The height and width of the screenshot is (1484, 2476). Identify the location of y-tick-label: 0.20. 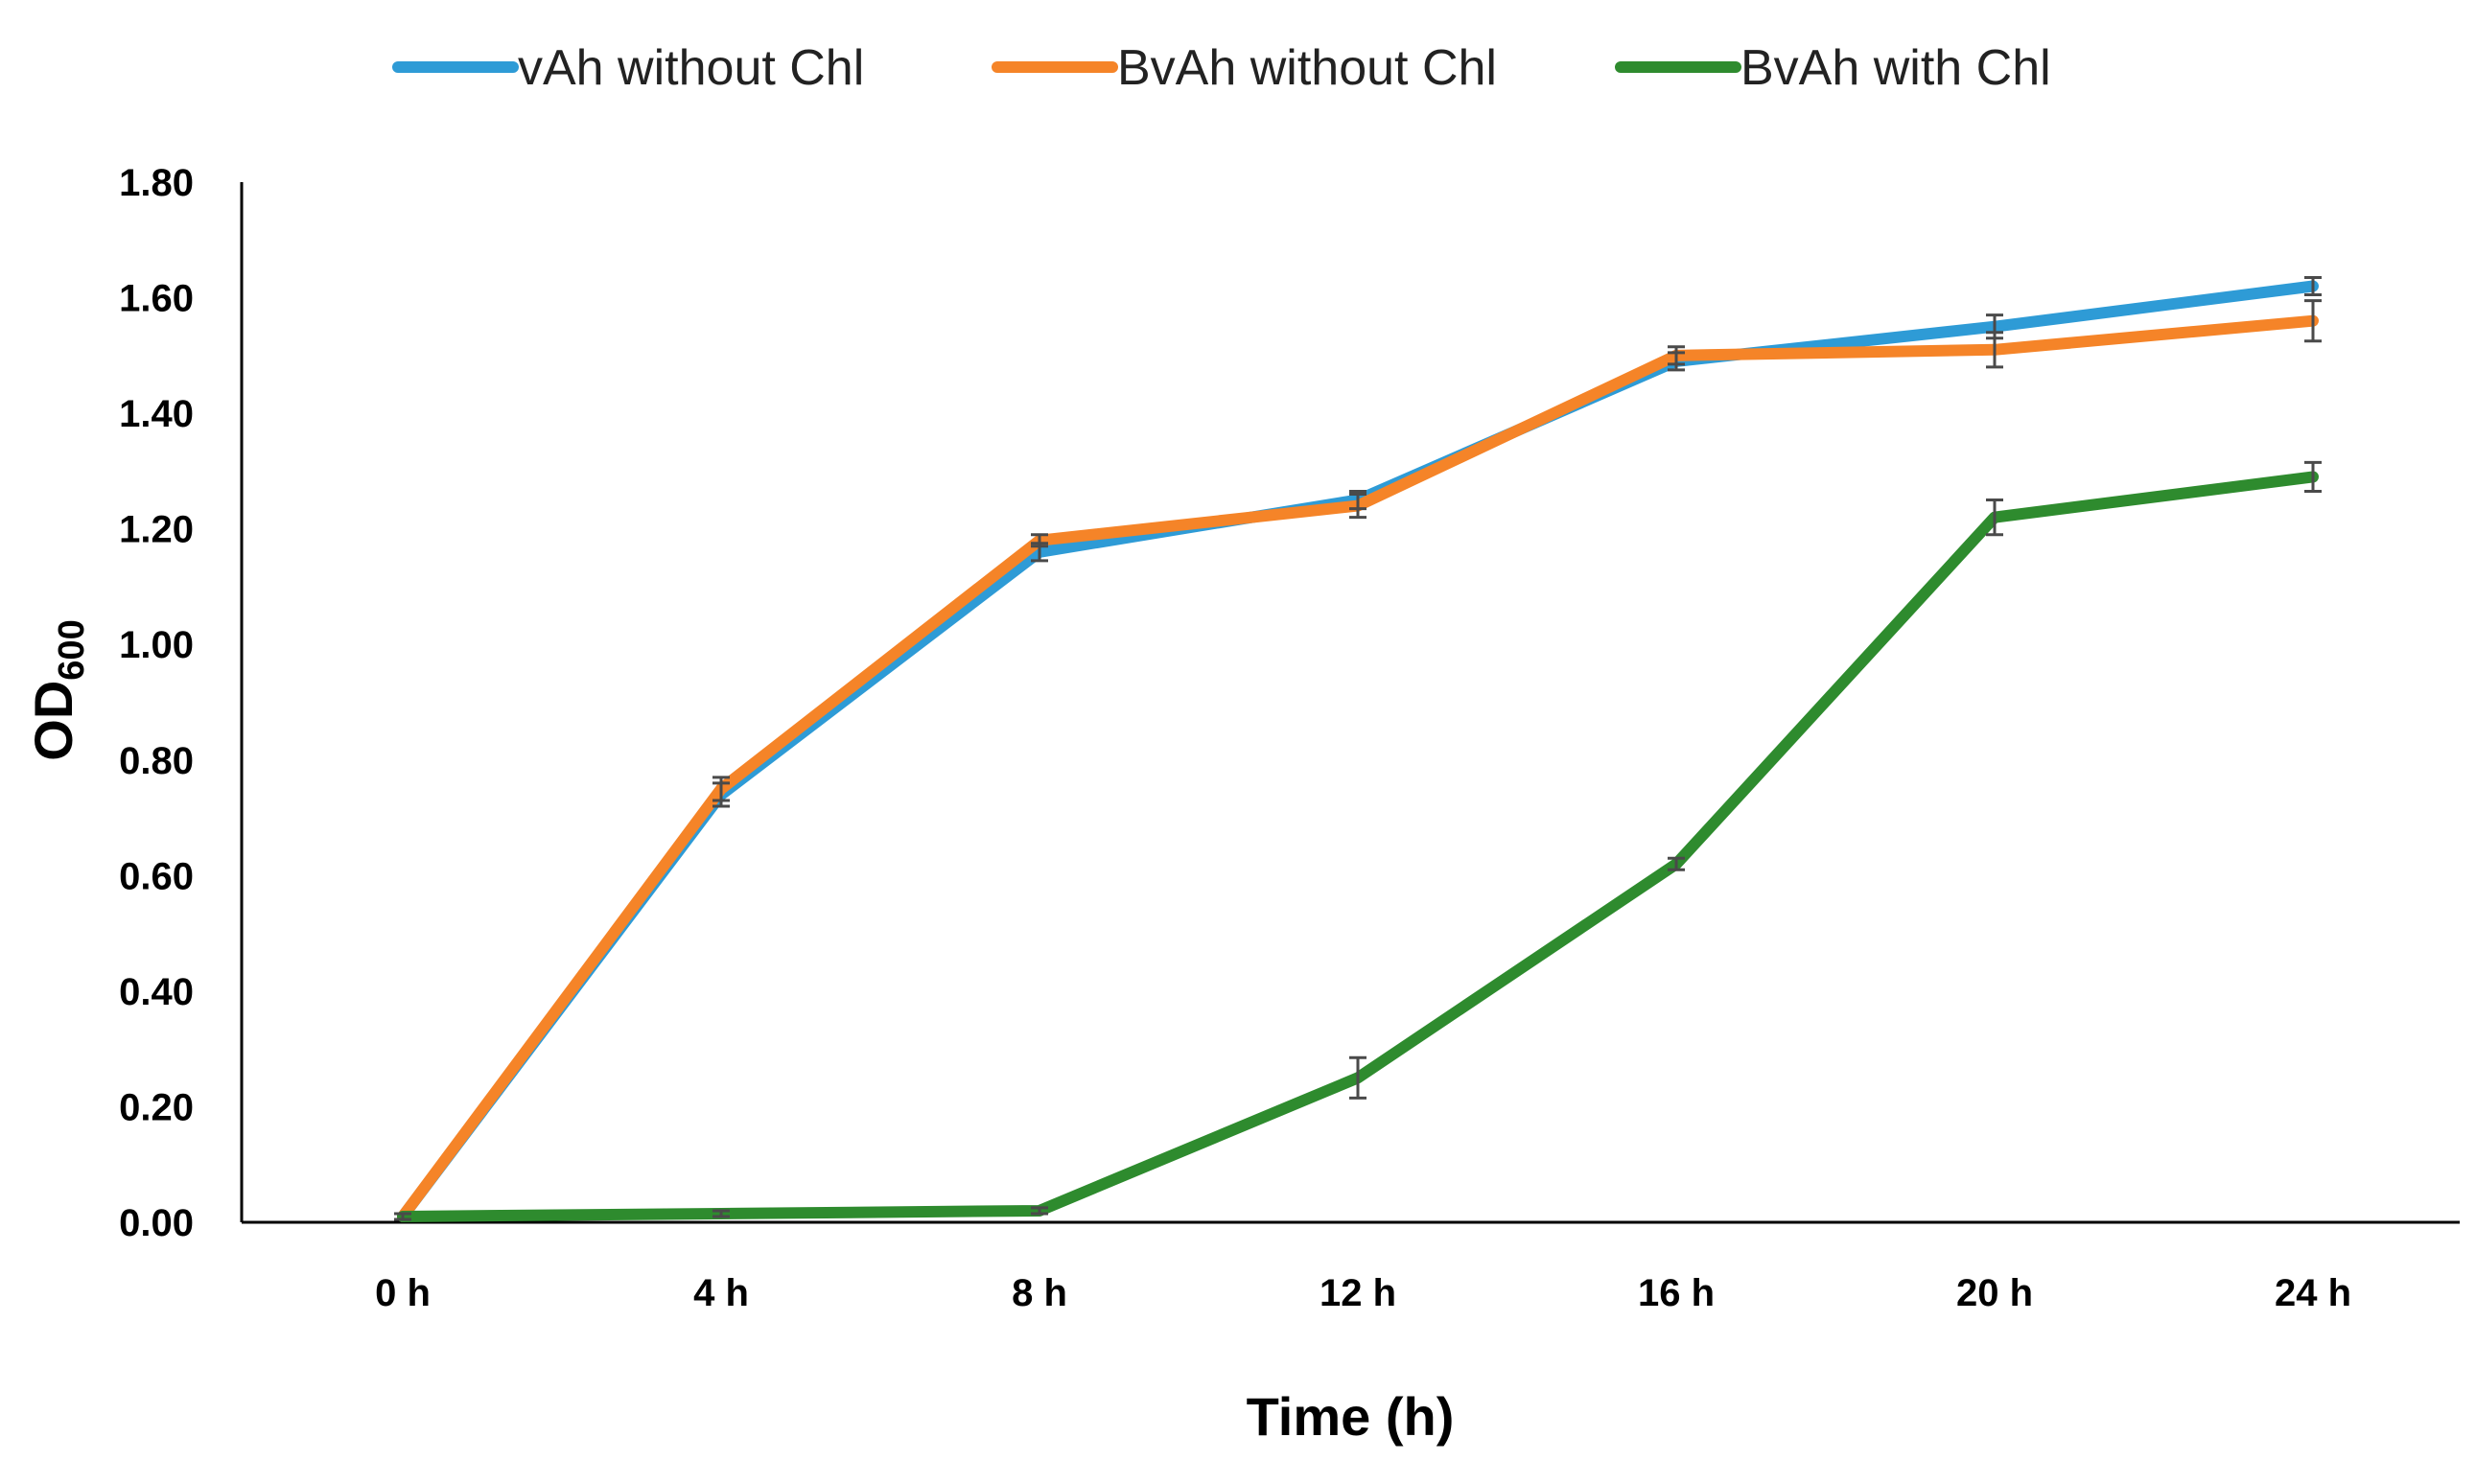
(156, 1107).